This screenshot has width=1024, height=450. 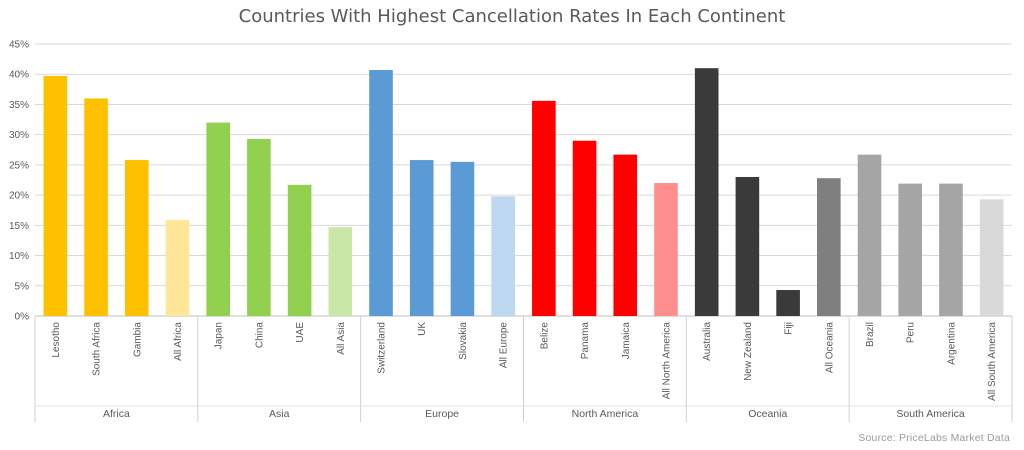 What do you see at coordinates (56, 340) in the screenshot?
I see `category-label: Lesotho` at bounding box center [56, 340].